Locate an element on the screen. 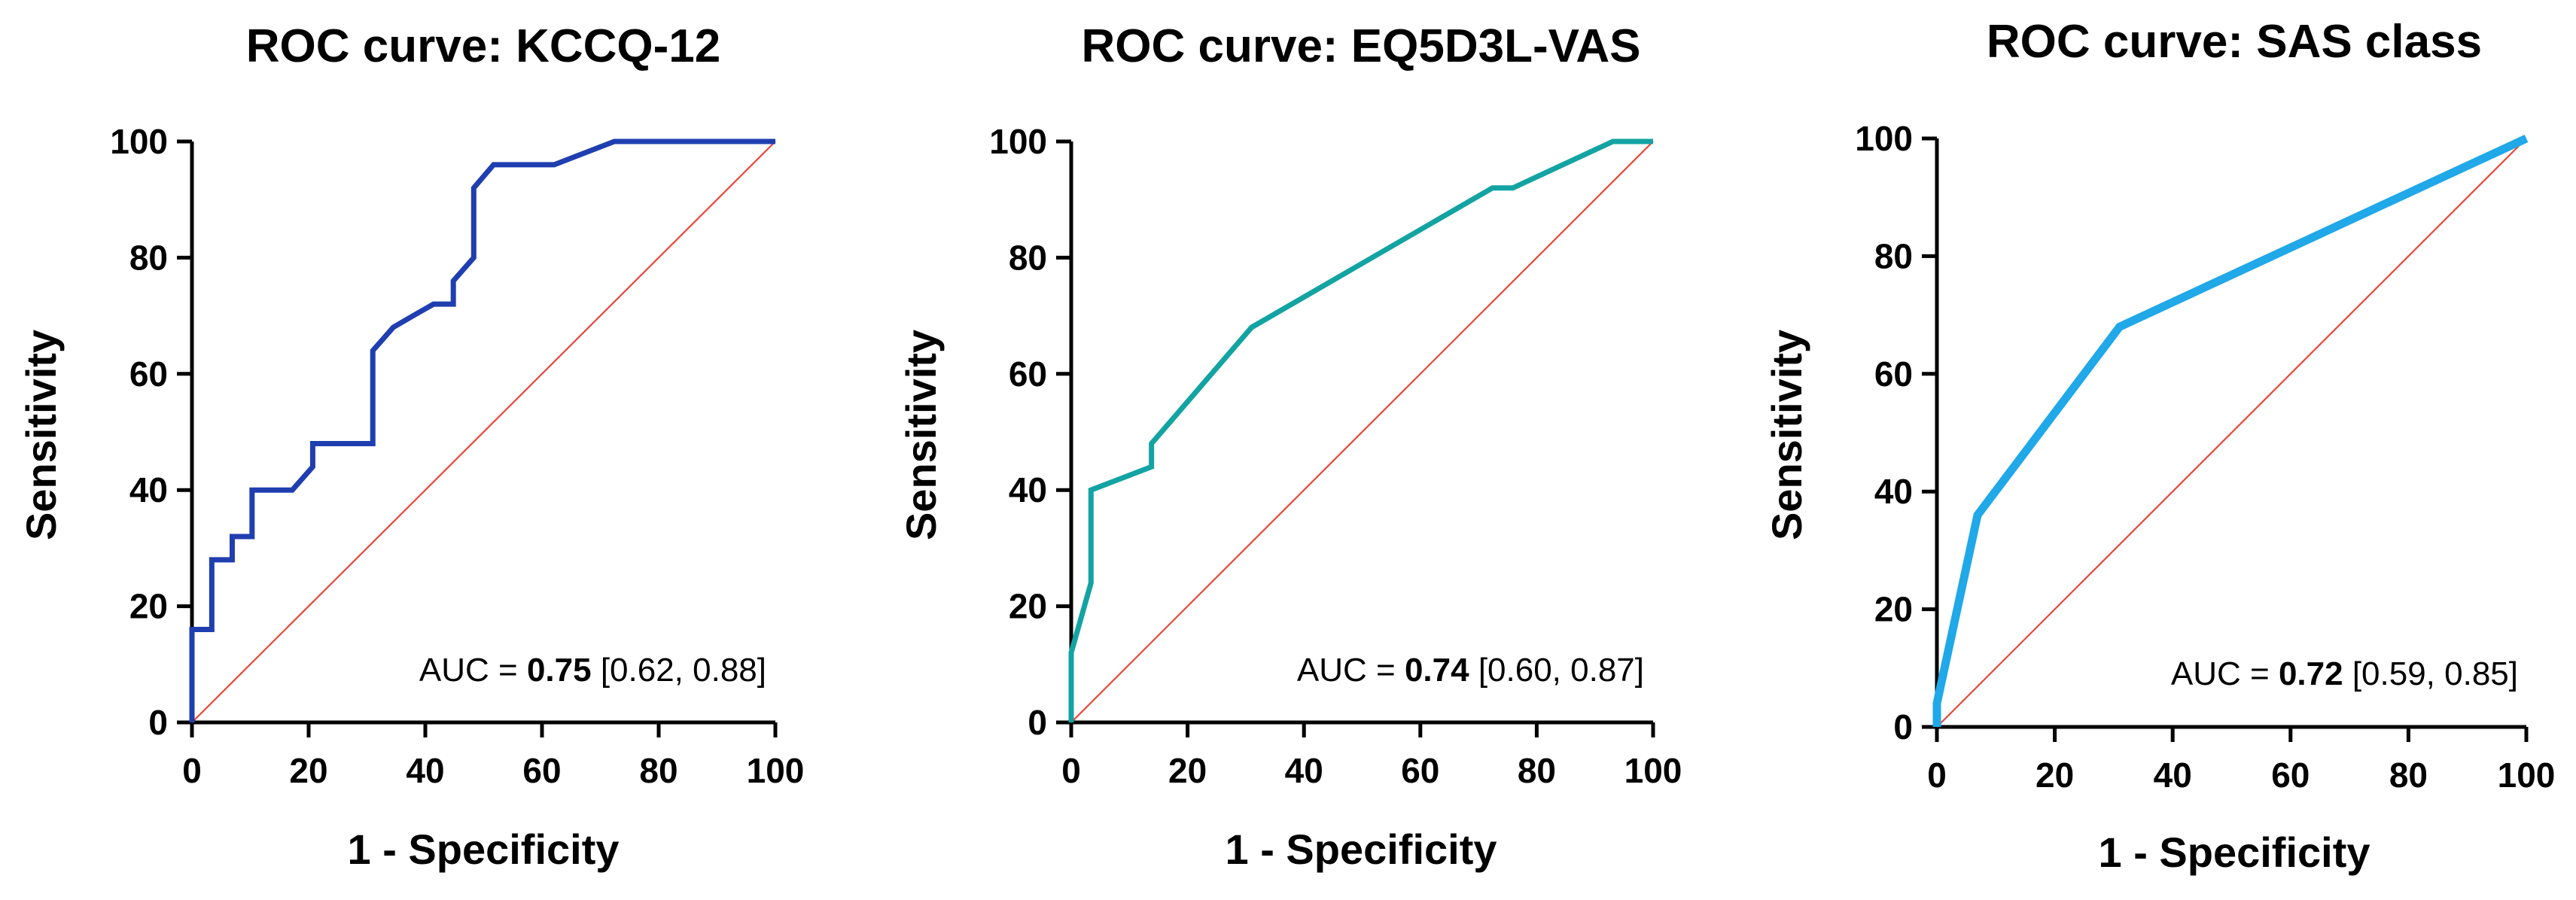  auc-annotation: AUC = 0.74 [0.60, 0.87] is located at coordinates (1471, 670).